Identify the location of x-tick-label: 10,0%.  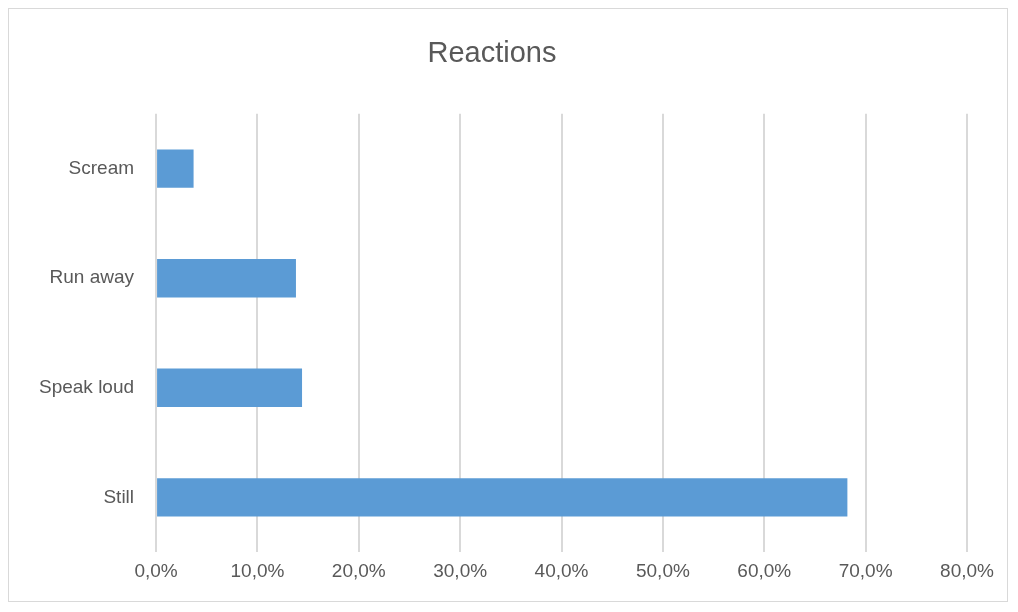
(257, 570).